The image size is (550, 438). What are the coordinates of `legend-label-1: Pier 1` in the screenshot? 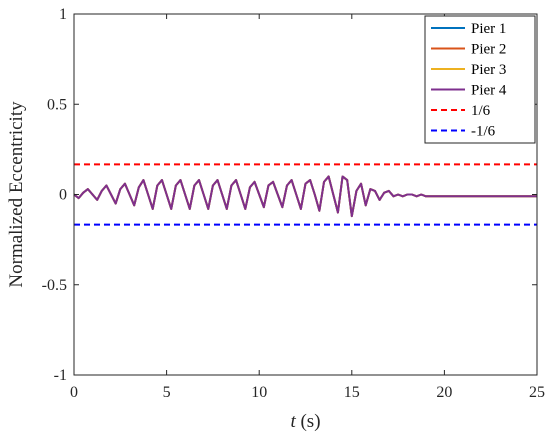 It's located at (488, 29).